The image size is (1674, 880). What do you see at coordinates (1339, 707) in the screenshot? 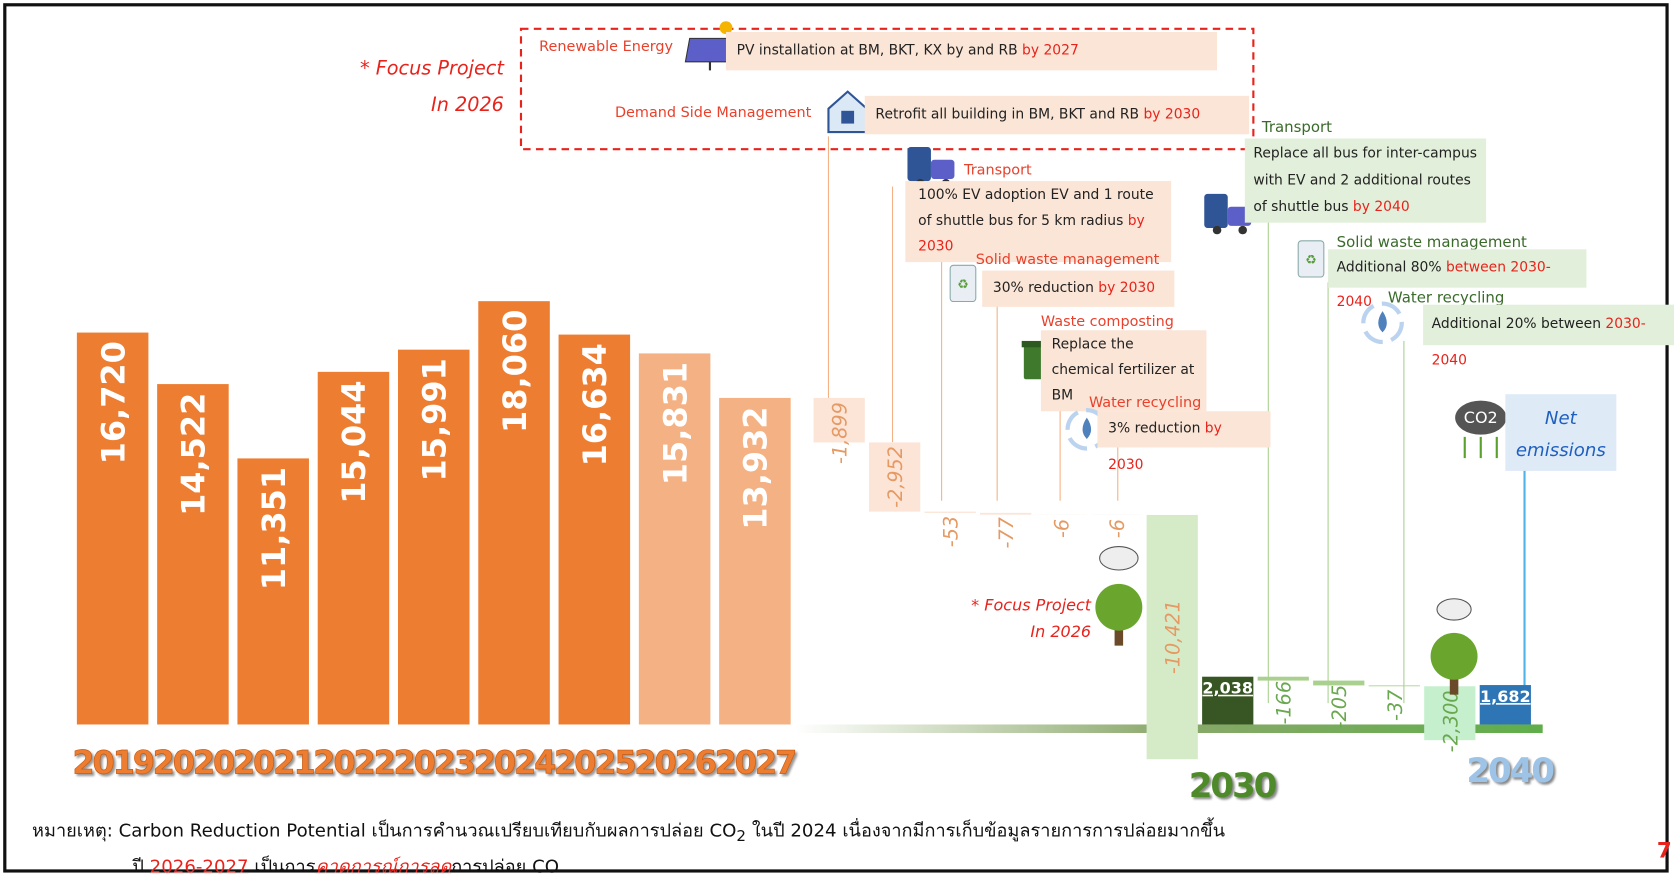
I see `step-label: -205` at bounding box center [1339, 707].